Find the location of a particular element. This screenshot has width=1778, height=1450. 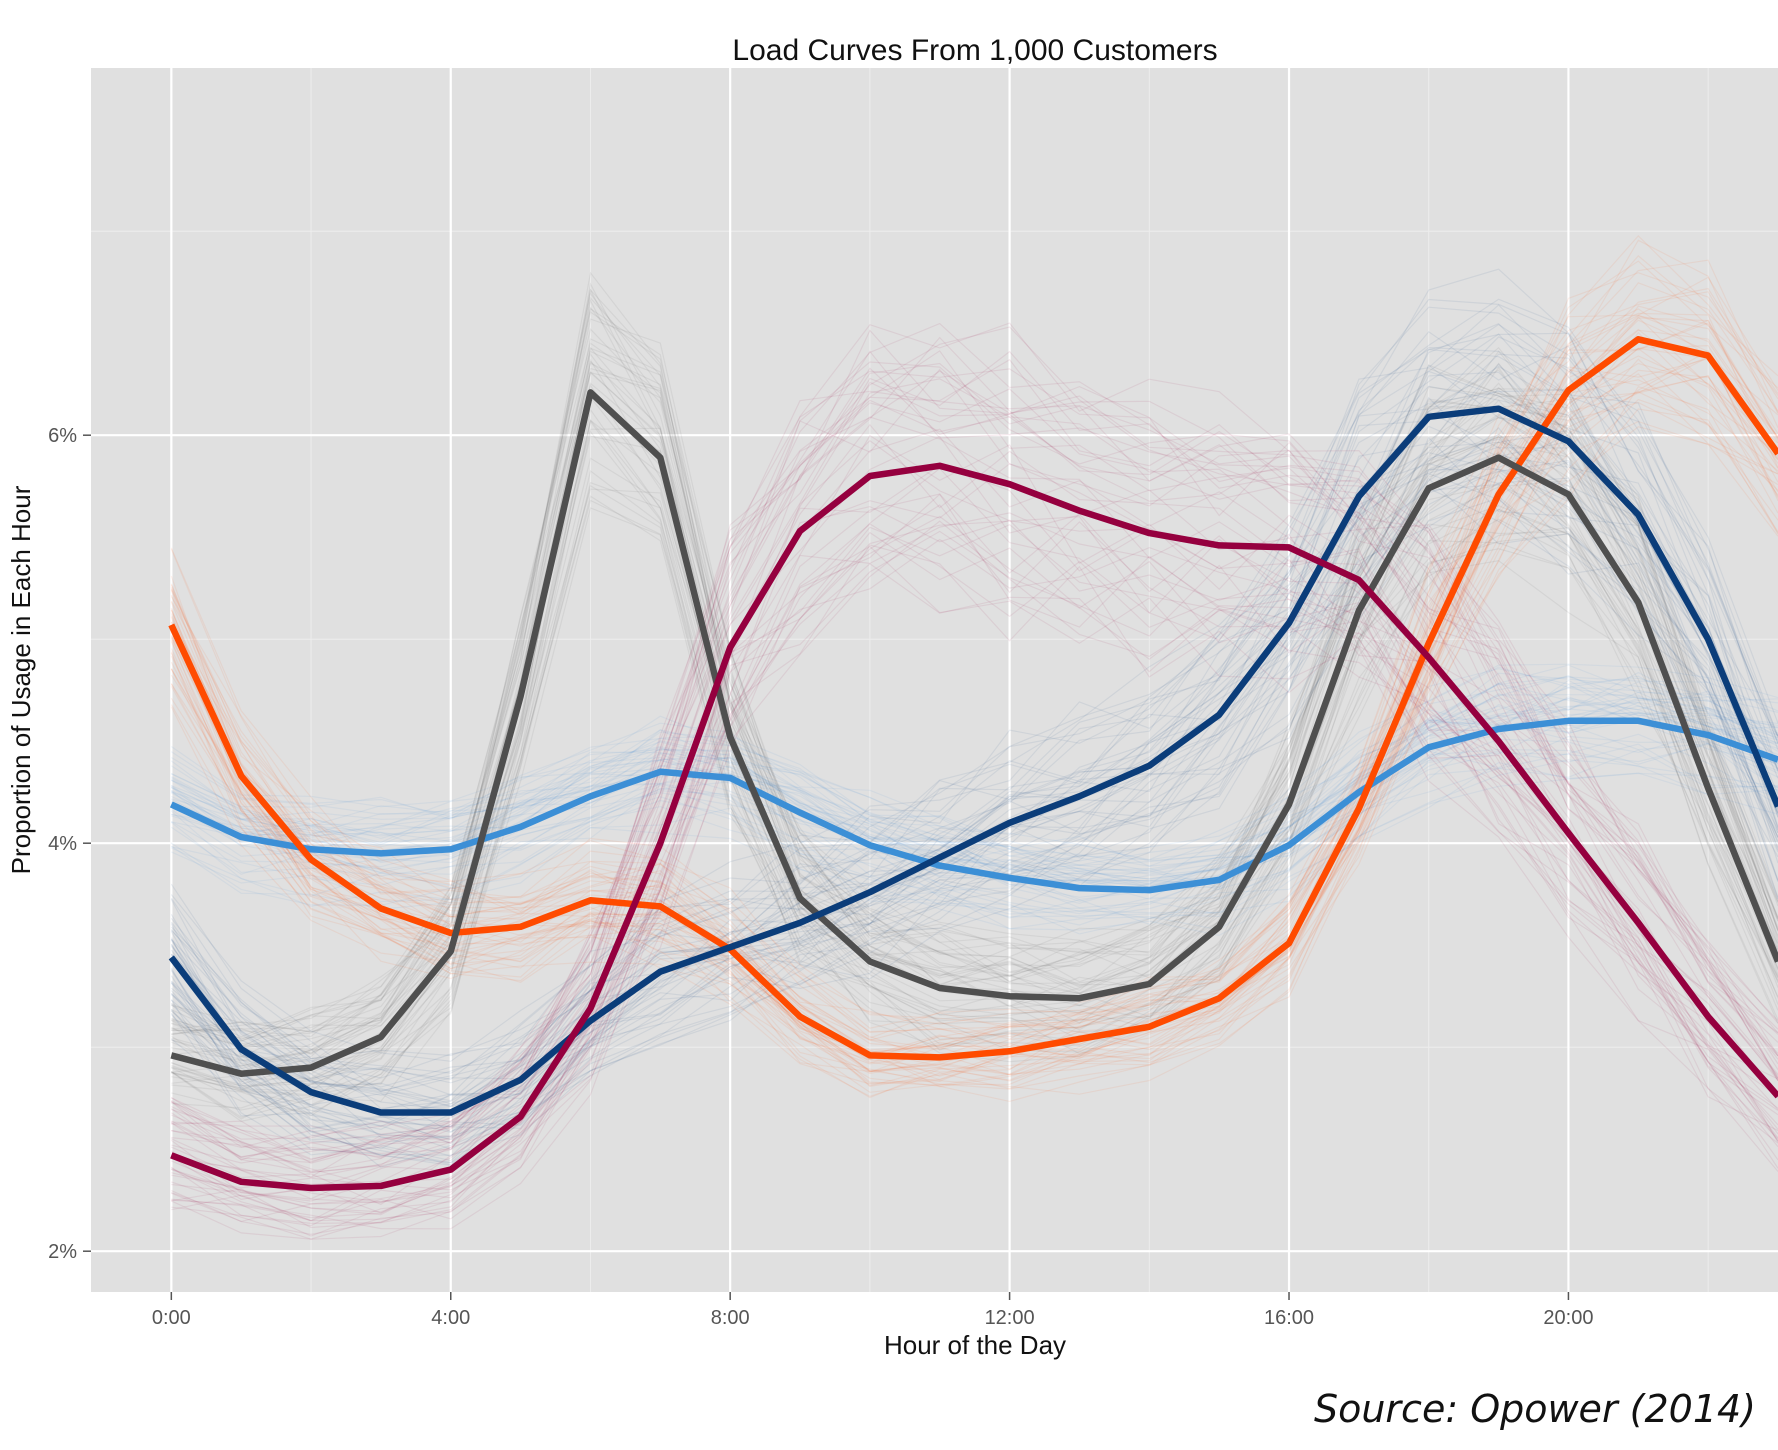

x-tick-label: 8:00 is located at coordinates (730, 1318).